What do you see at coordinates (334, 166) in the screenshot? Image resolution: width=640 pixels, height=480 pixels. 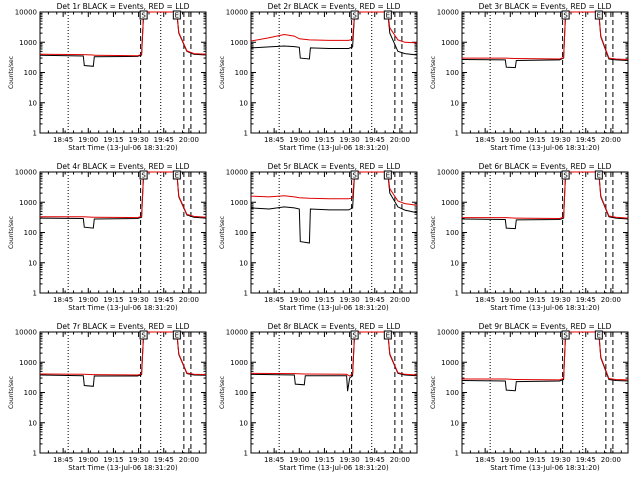 I see `chart-title: Det 5r BLACK = Events, RED = LLD` at bounding box center [334, 166].